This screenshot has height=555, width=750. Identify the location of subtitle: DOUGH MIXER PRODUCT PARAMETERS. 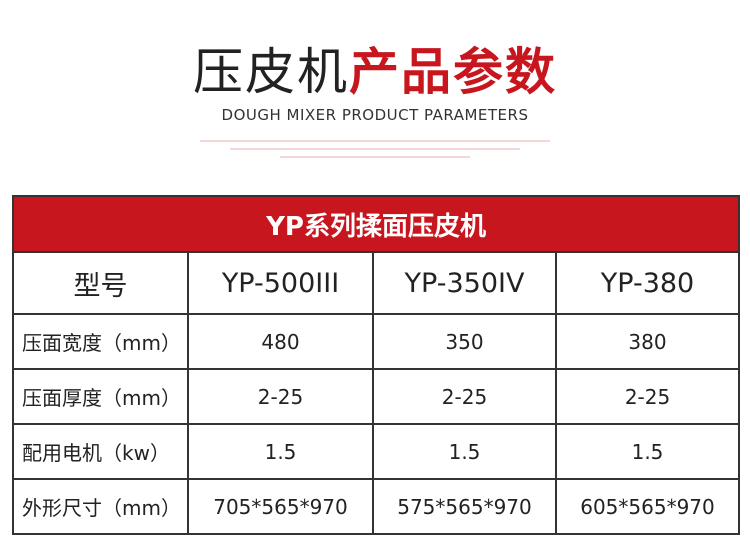
(375, 115).